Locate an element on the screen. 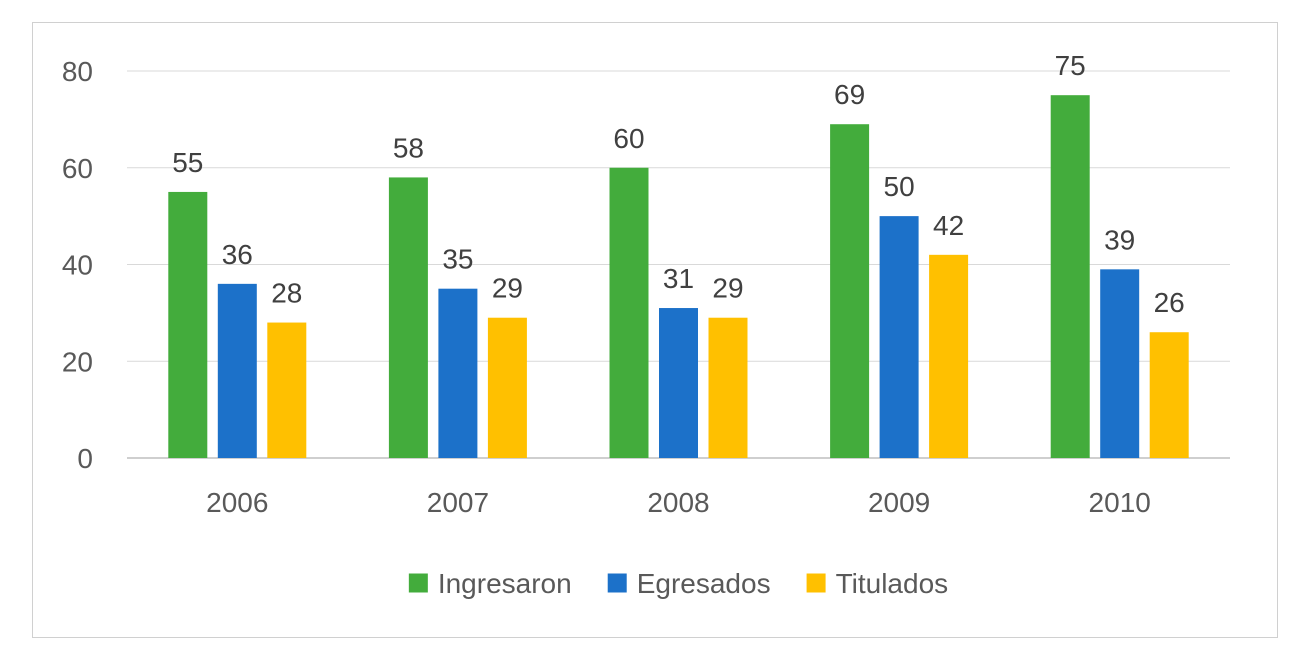 Image resolution: width=1297 pixels, height=671 pixels. data-label-egresados-2010: 39 is located at coordinates (1119, 239).